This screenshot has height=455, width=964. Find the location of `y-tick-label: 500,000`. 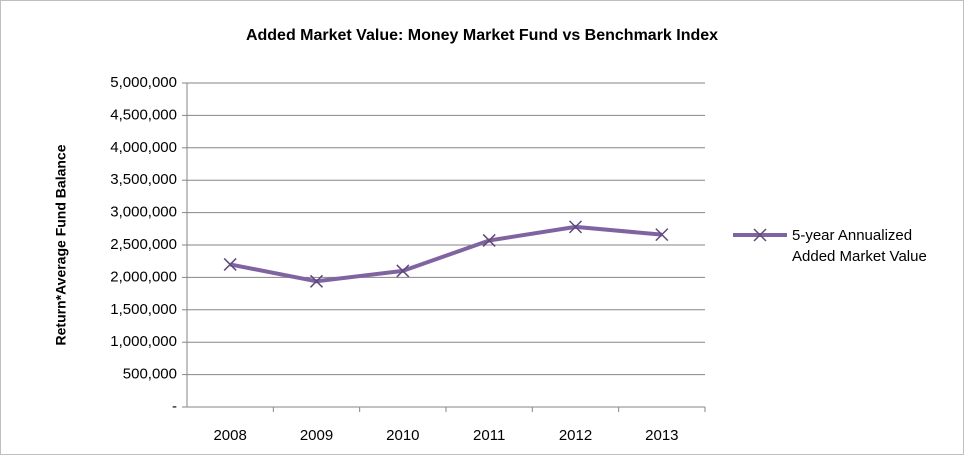

y-tick-label: 500,000 is located at coordinates (150, 374).